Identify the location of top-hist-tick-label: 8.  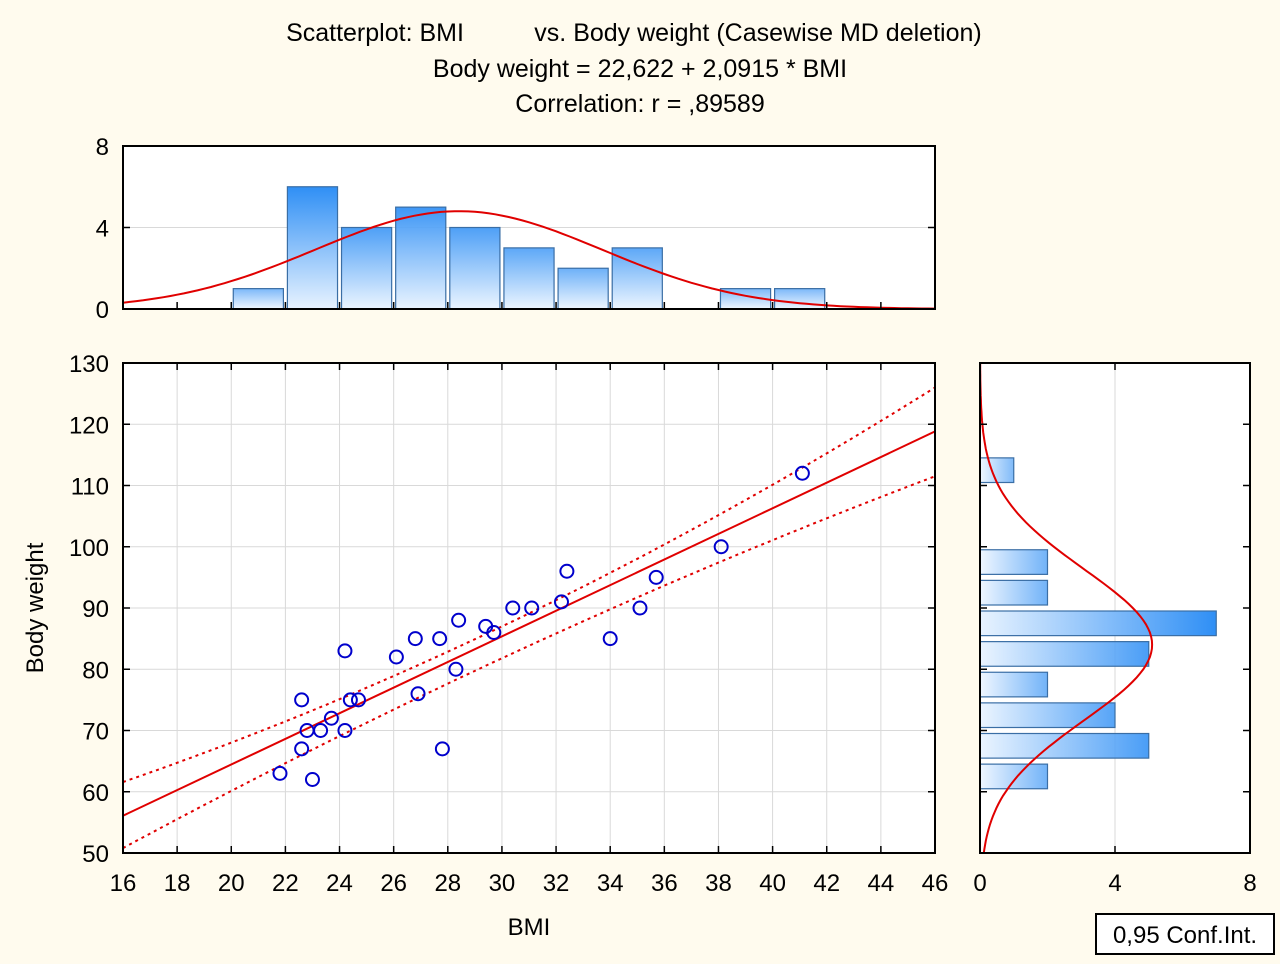
(102, 147).